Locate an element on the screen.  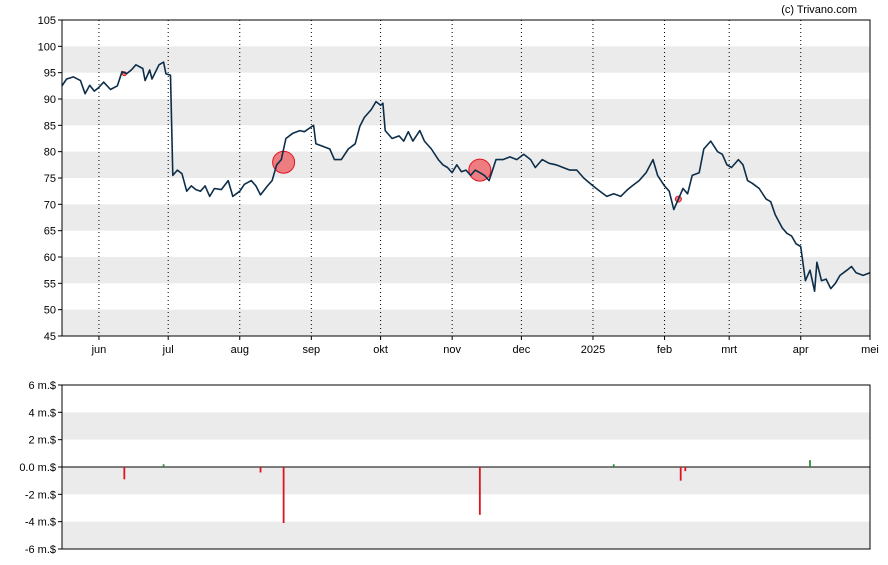
price-y-tick-label: 55 is located at coordinates (50, 284).